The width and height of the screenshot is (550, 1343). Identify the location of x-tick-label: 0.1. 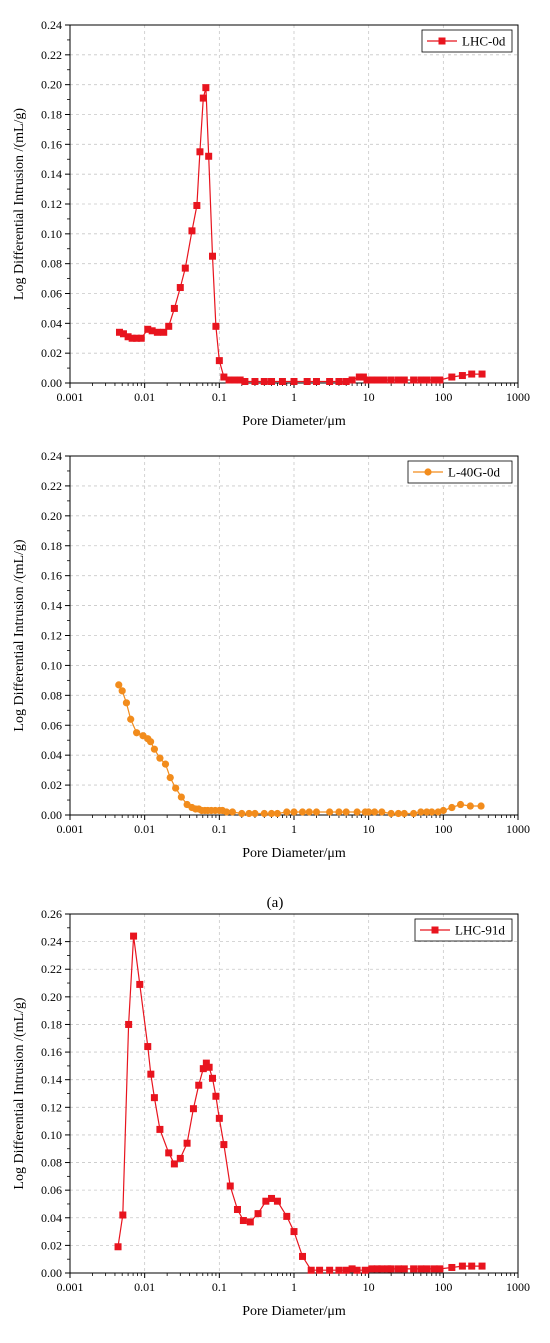
(219, 1287).